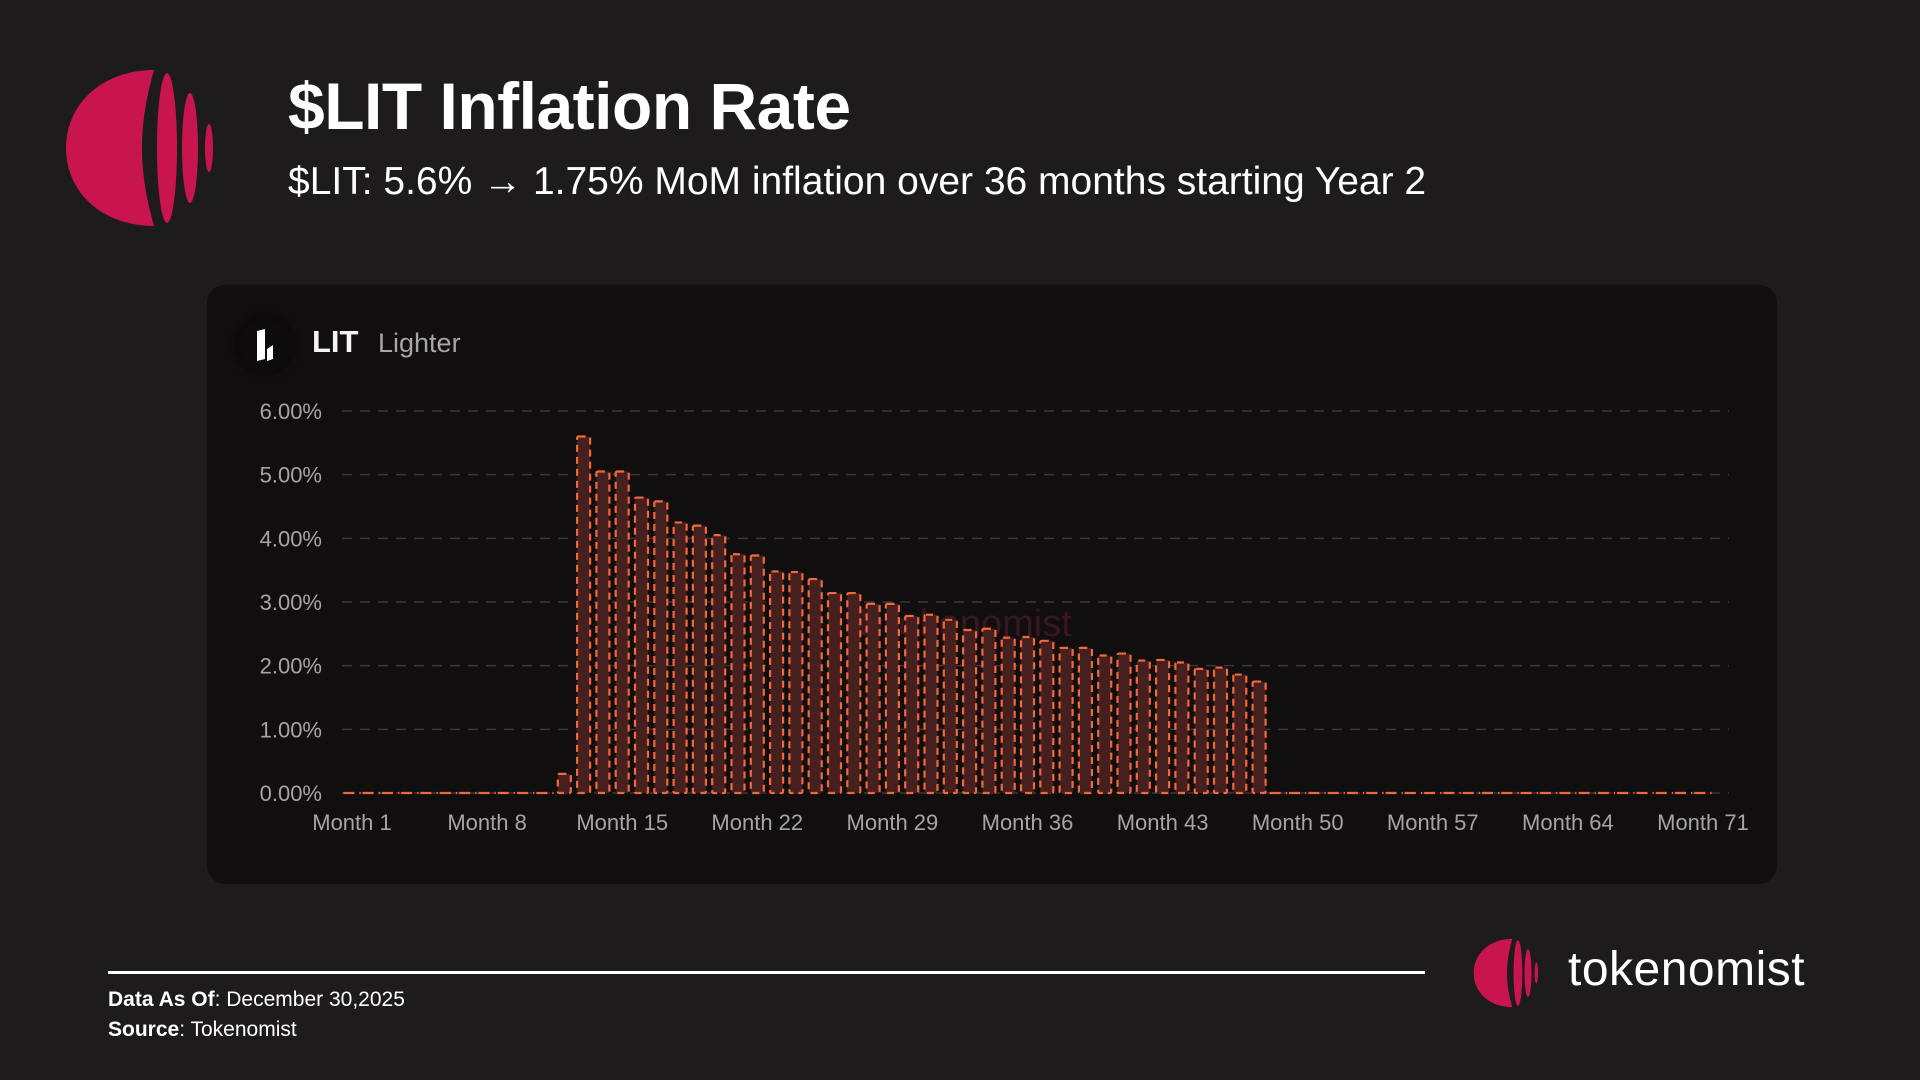 This screenshot has width=1920, height=1080. Describe the element at coordinates (309, 999) in the screenshot. I see `data-as-of-value: : December 30,2025` at that location.